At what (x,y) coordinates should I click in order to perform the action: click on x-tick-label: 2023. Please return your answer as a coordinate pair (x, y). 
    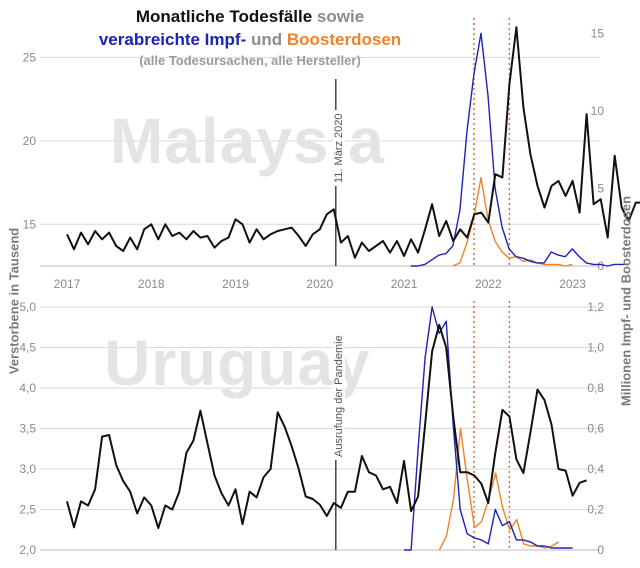
    Looking at the image, I should click on (572, 284).